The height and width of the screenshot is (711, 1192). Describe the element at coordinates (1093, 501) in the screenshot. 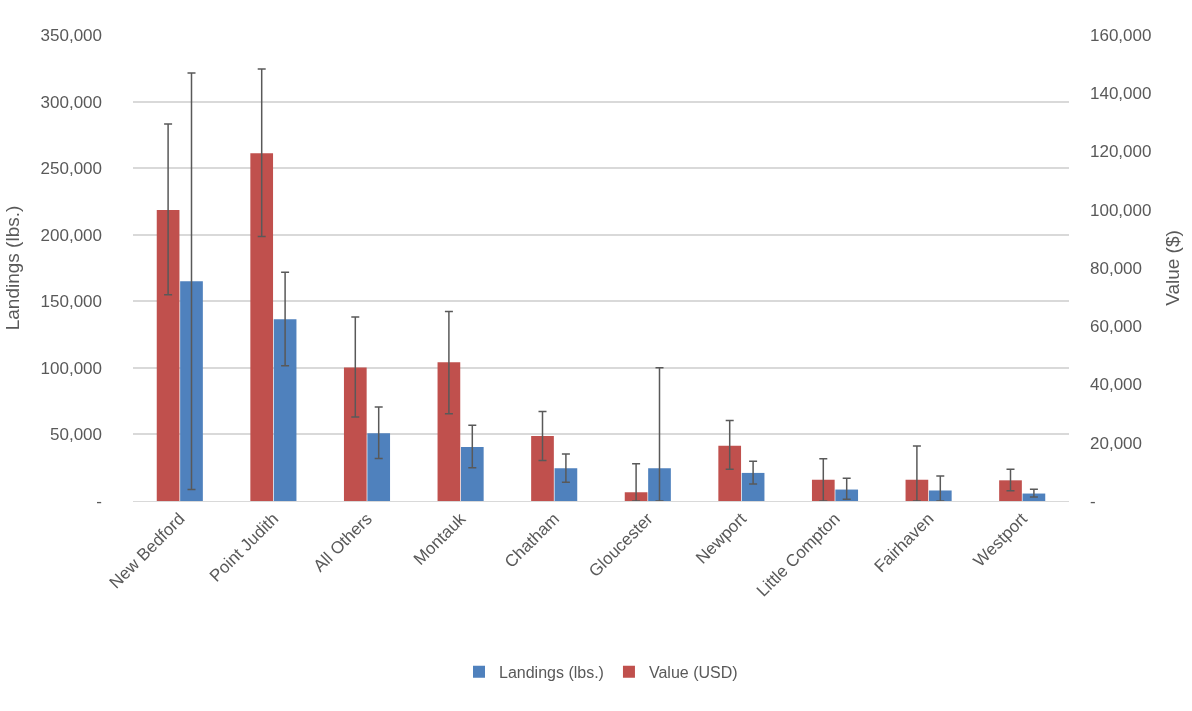

I see `y2-tick-label: -` at that location.